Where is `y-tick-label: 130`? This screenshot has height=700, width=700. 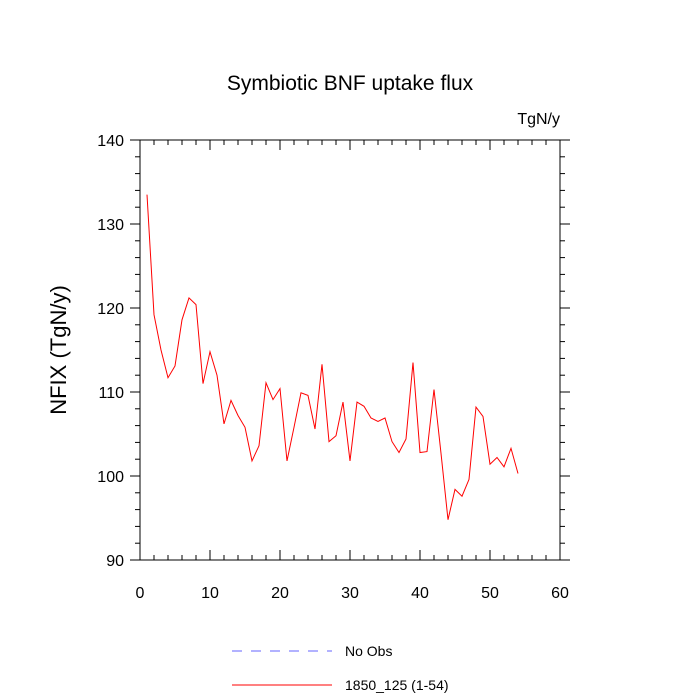 y-tick-label: 130 is located at coordinates (110, 225).